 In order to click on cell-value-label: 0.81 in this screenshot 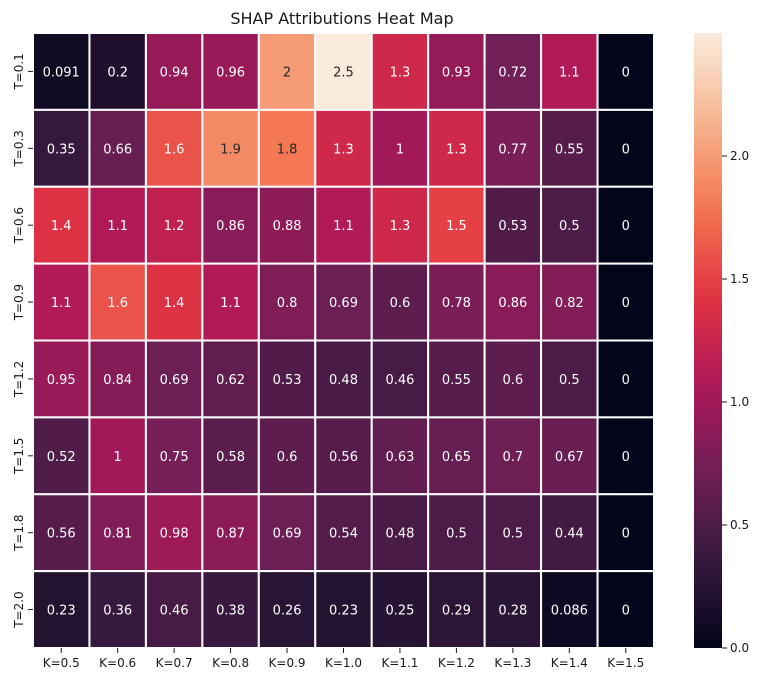, I will do `click(117, 534)`.